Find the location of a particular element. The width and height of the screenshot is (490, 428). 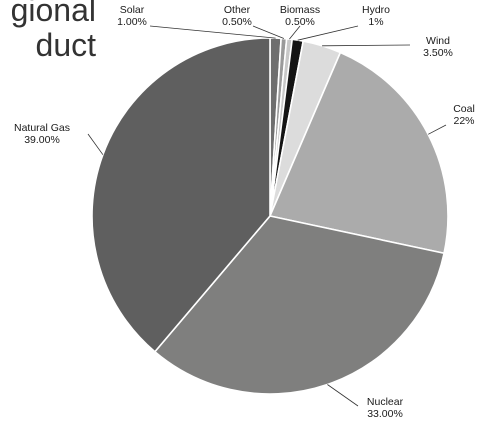

leader-line-coal is located at coordinates (437, 129).